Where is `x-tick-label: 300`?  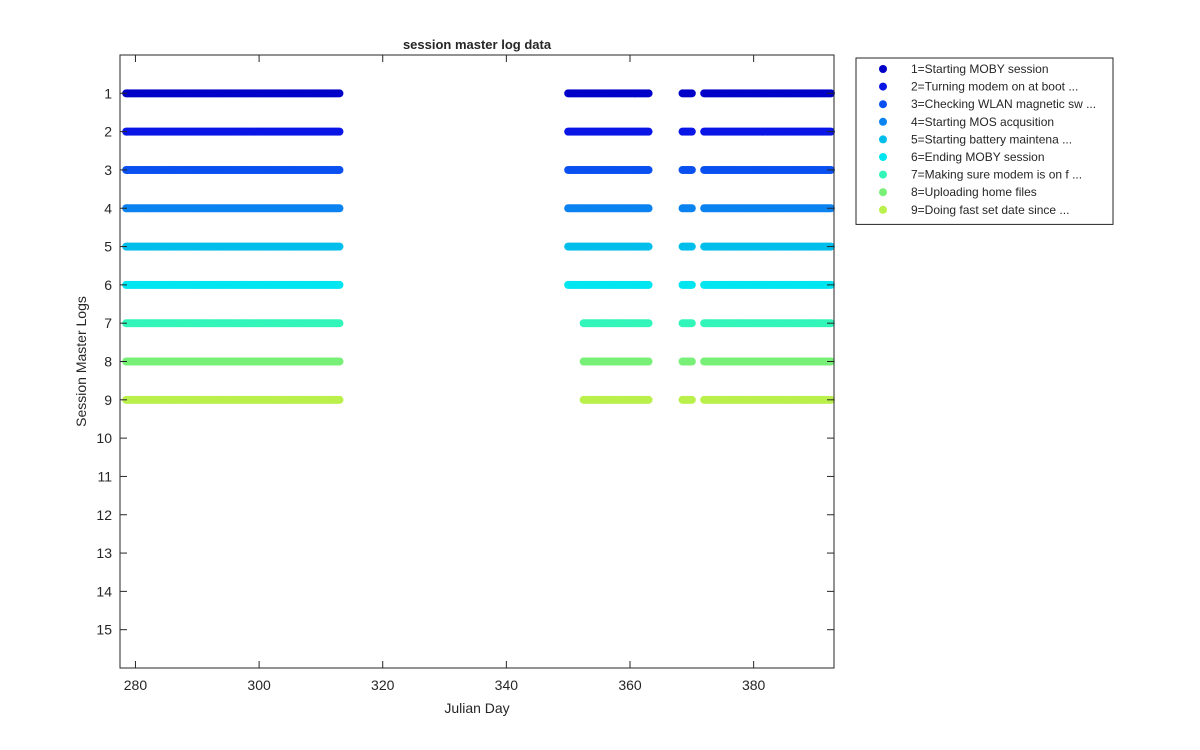
x-tick-label: 300 is located at coordinates (259, 685).